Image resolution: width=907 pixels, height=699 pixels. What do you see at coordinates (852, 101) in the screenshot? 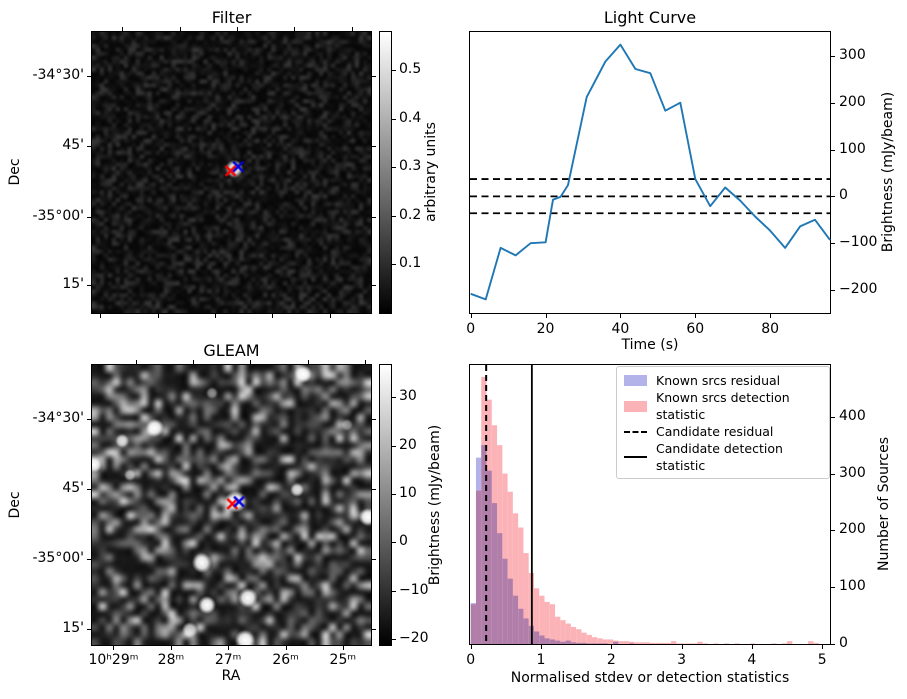
I see `brightness-tick-label: 200` at bounding box center [852, 101].